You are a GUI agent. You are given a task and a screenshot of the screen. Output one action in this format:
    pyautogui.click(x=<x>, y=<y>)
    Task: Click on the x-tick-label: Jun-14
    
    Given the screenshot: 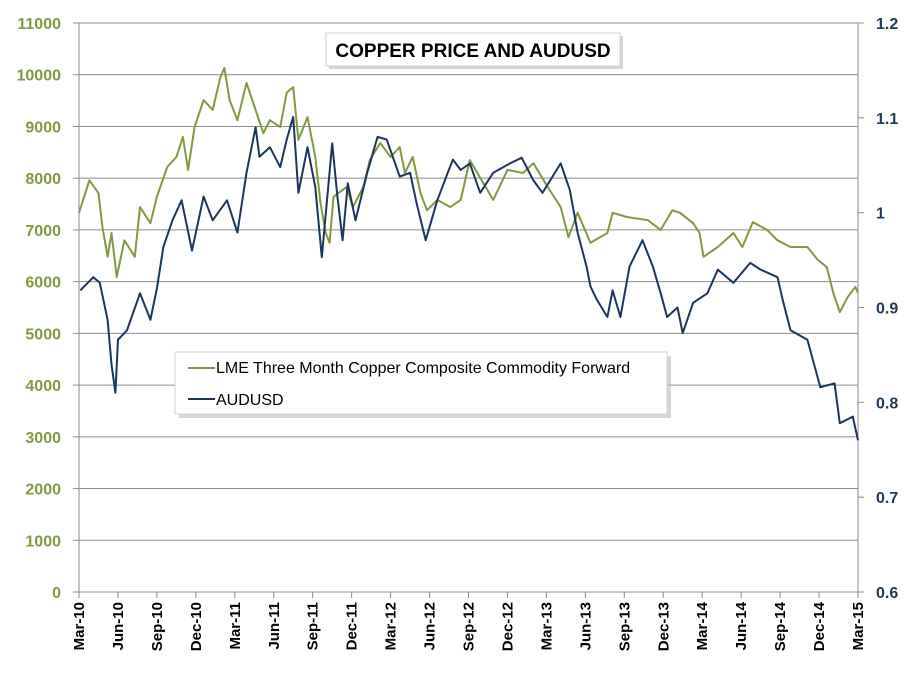 What is the action you would take?
    pyautogui.click(x=741, y=625)
    